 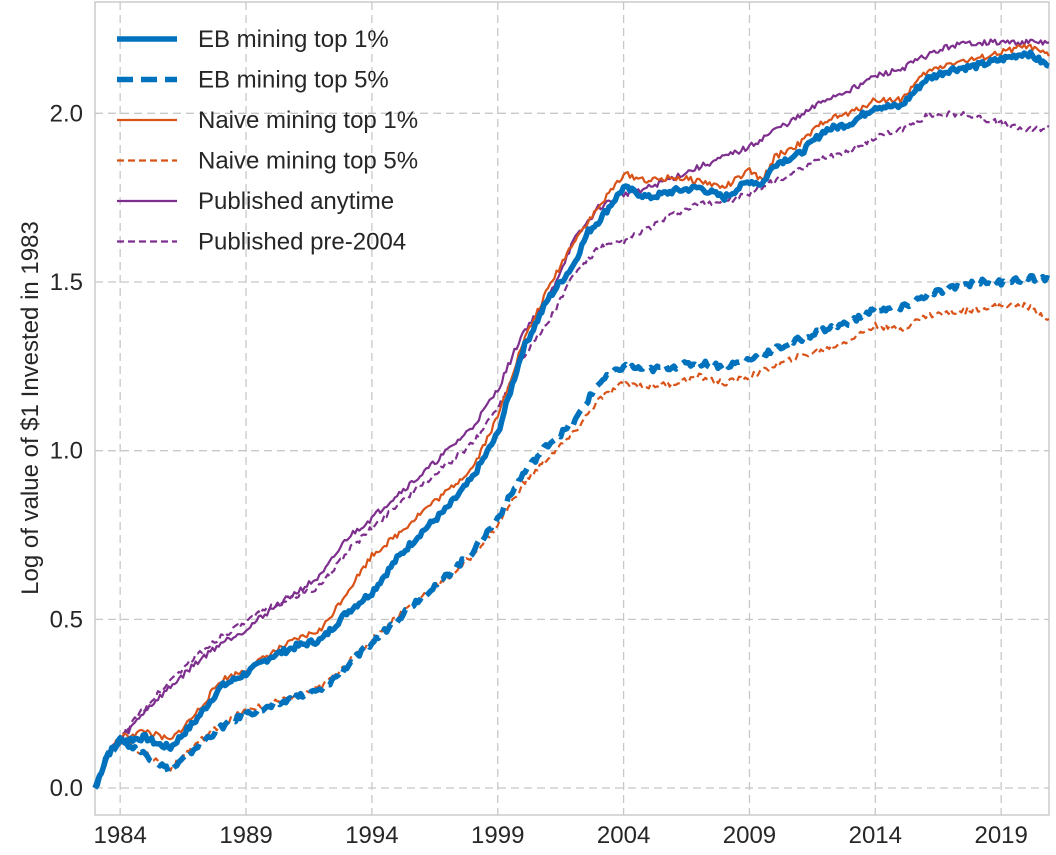 I want to click on legend-label: Naive mining top 1%, so click(x=308, y=120).